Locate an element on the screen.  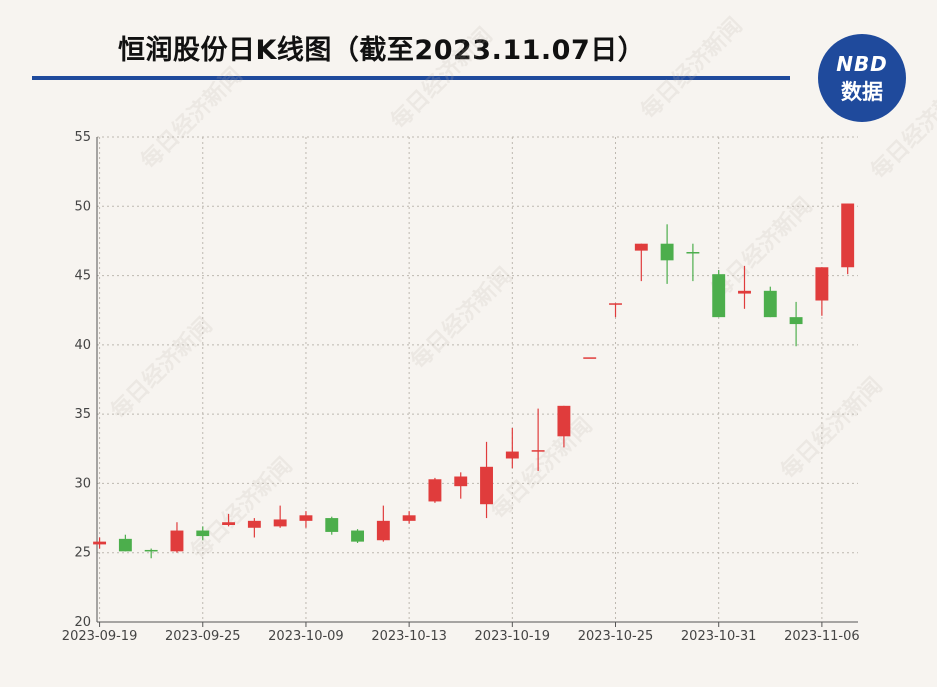
x-tick-label: 2023-10-13 is located at coordinates (409, 636).